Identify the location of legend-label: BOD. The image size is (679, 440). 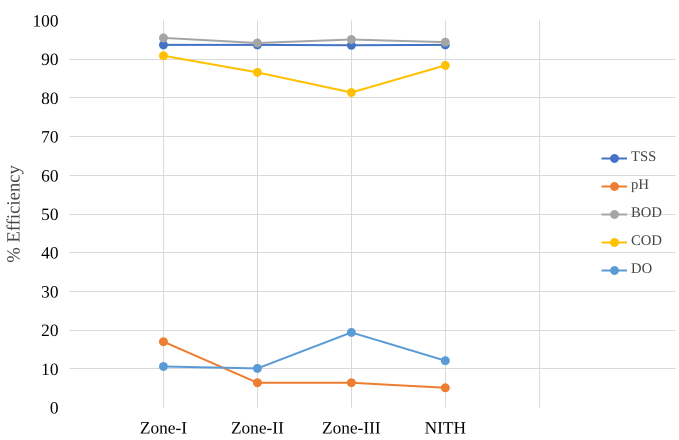
(647, 213).